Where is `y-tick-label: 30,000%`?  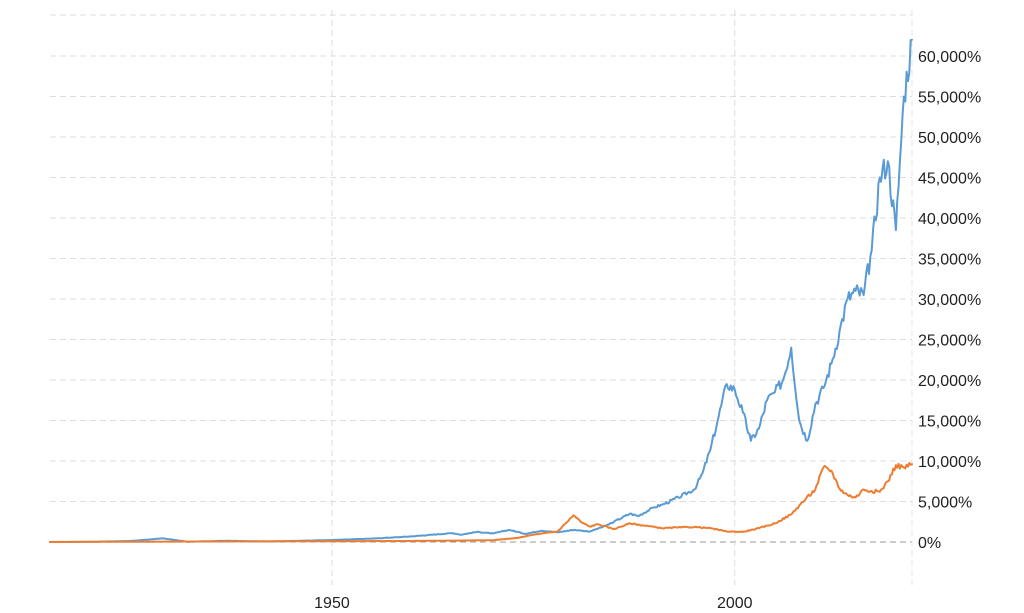 y-tick-label: 30,000% is located at coordinates (949, 300).